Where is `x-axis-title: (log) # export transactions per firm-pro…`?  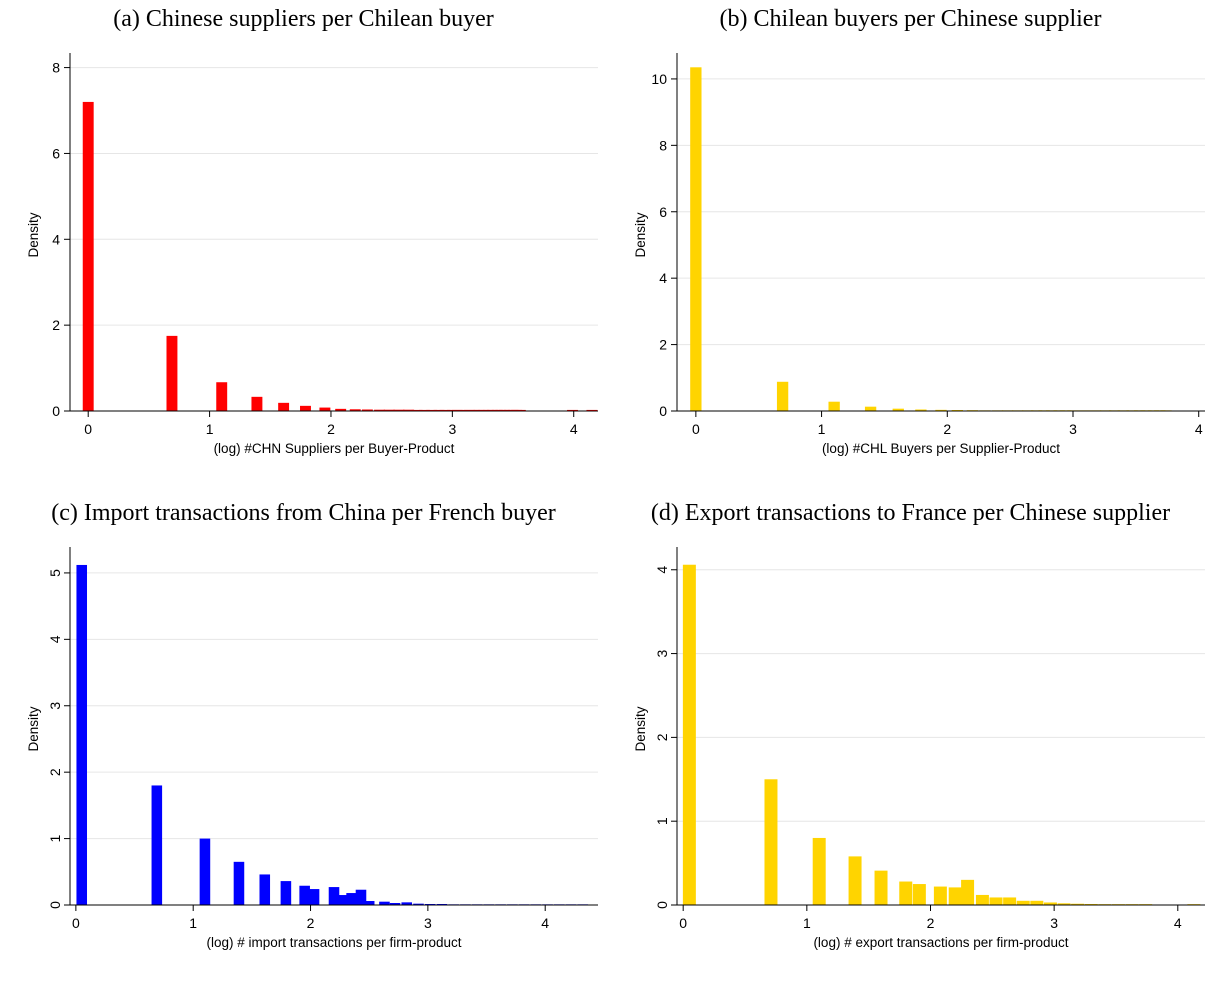
x-axis-title: (log) # export transactions per firm-pro… is located at coordinates (940, 942).